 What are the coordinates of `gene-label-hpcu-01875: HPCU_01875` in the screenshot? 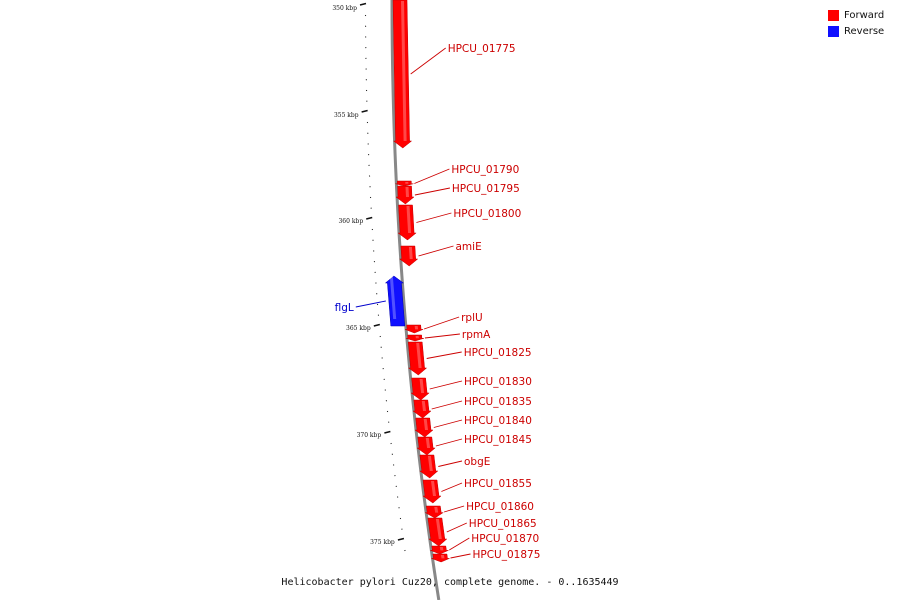 It's located at (507, 555).